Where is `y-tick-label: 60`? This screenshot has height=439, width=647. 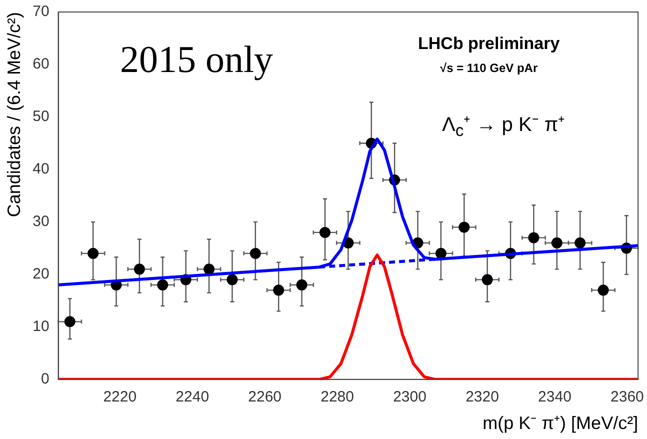
y-tick-label: 60 is located at coordinates (41, 64).